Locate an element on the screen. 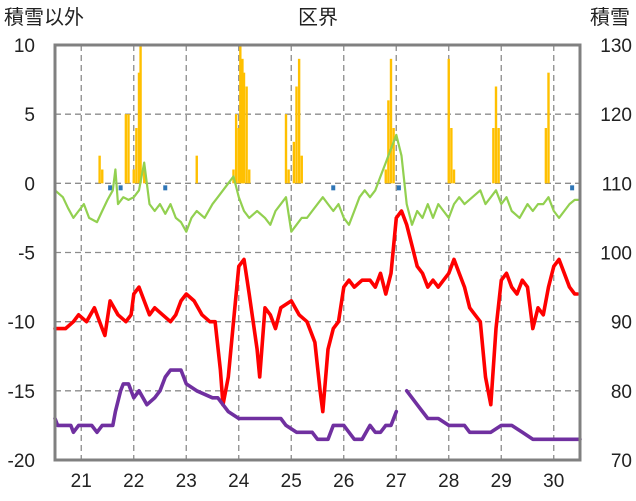 The width and height of the screenshot is (636, 501). y-right-axis-label: 積雪 is located at coordinates (610, 17).